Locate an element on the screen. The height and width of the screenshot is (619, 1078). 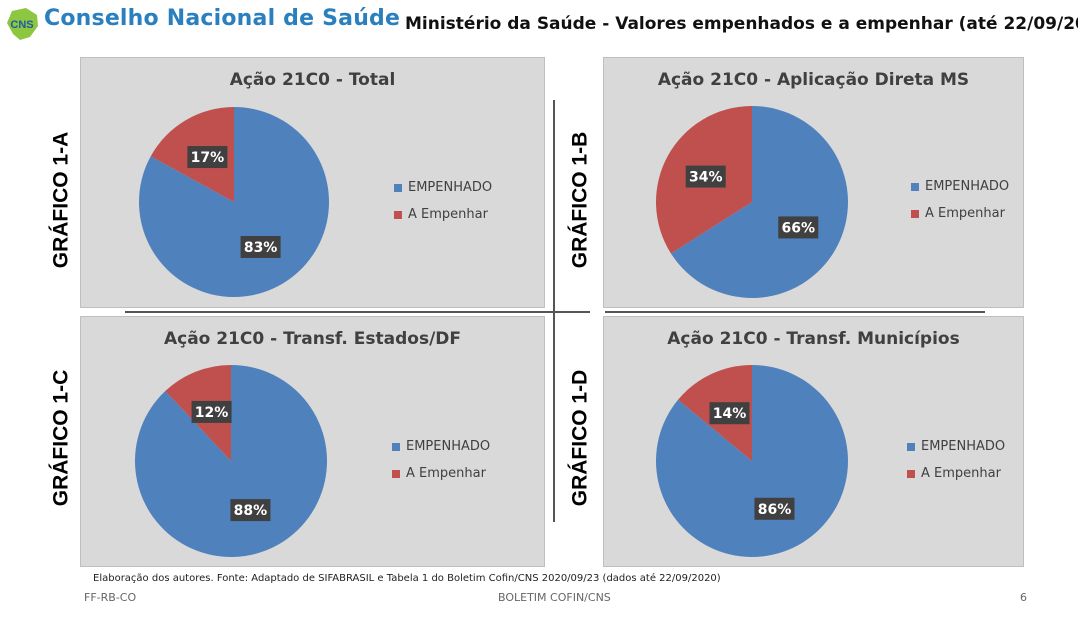
pie-chart: 88% 12% is located at coordinates (231, 461).